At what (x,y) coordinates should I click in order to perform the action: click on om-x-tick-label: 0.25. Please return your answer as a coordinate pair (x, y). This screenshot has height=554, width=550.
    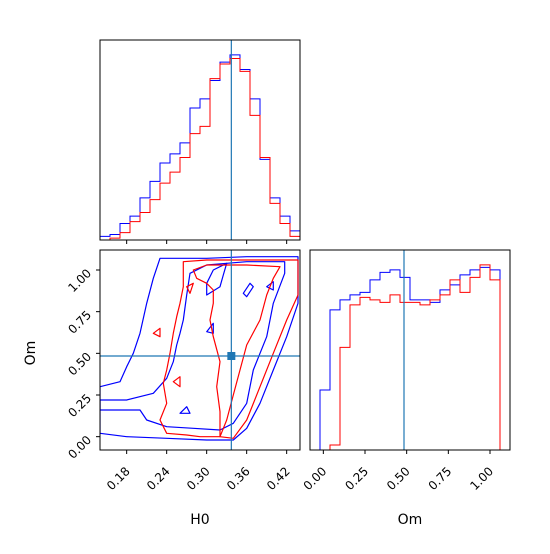
    Looking at the image, I should click on (356, 478).